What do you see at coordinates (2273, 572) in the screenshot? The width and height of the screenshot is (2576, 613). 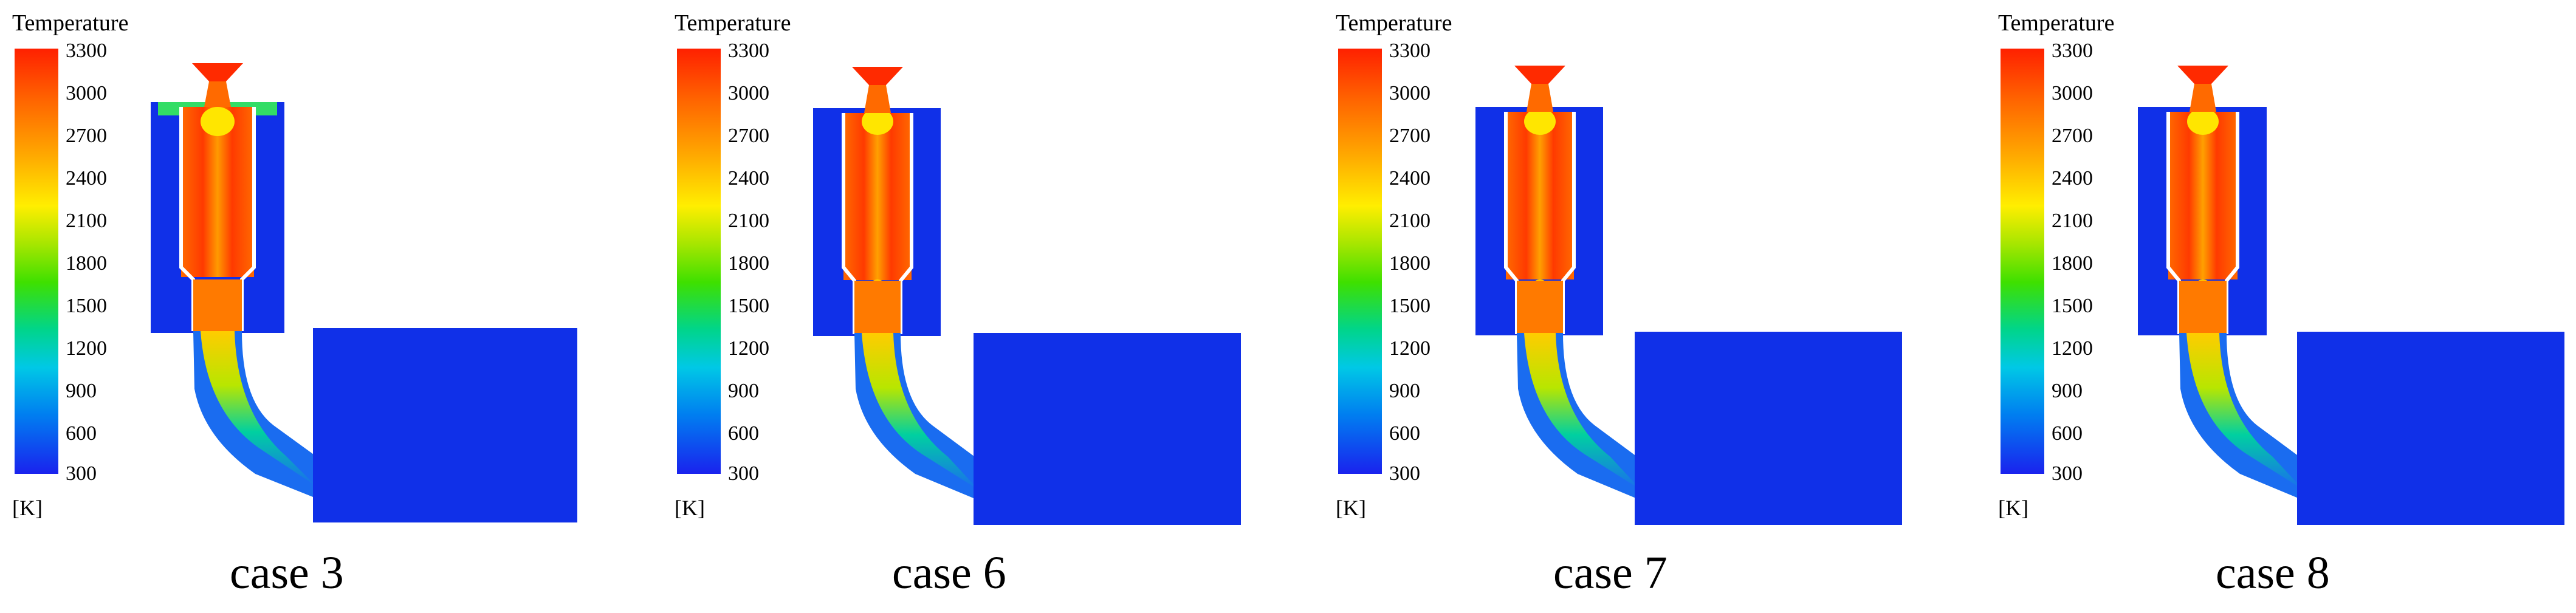 I see `case-label: case 8` at bounding box center [2273, 572].